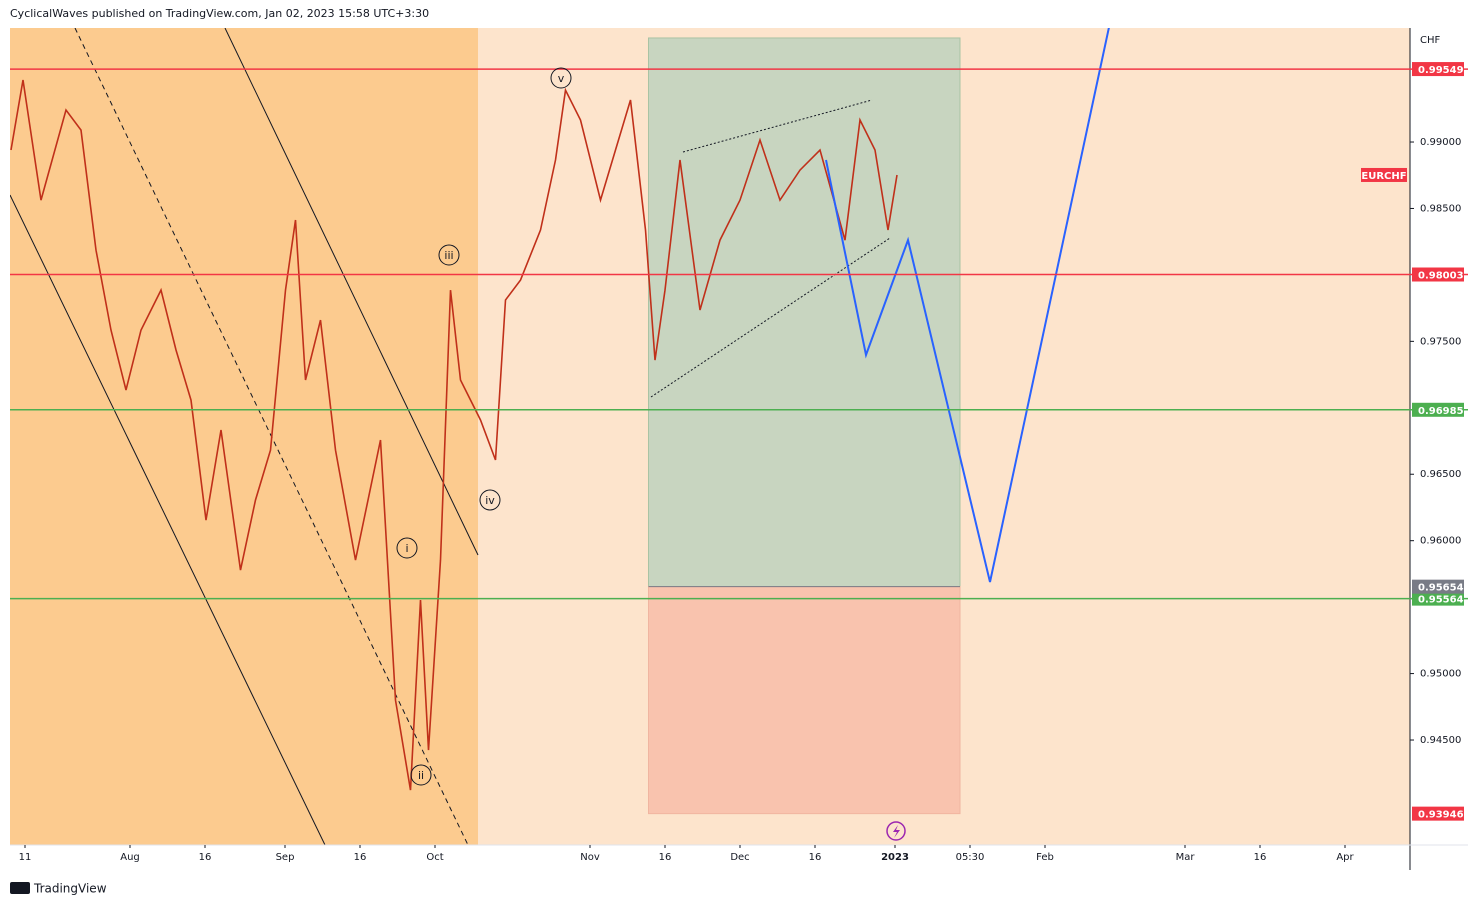  Describe the element at coordinates (804, 312) in the screenshot. I see `target-zone` at that location.